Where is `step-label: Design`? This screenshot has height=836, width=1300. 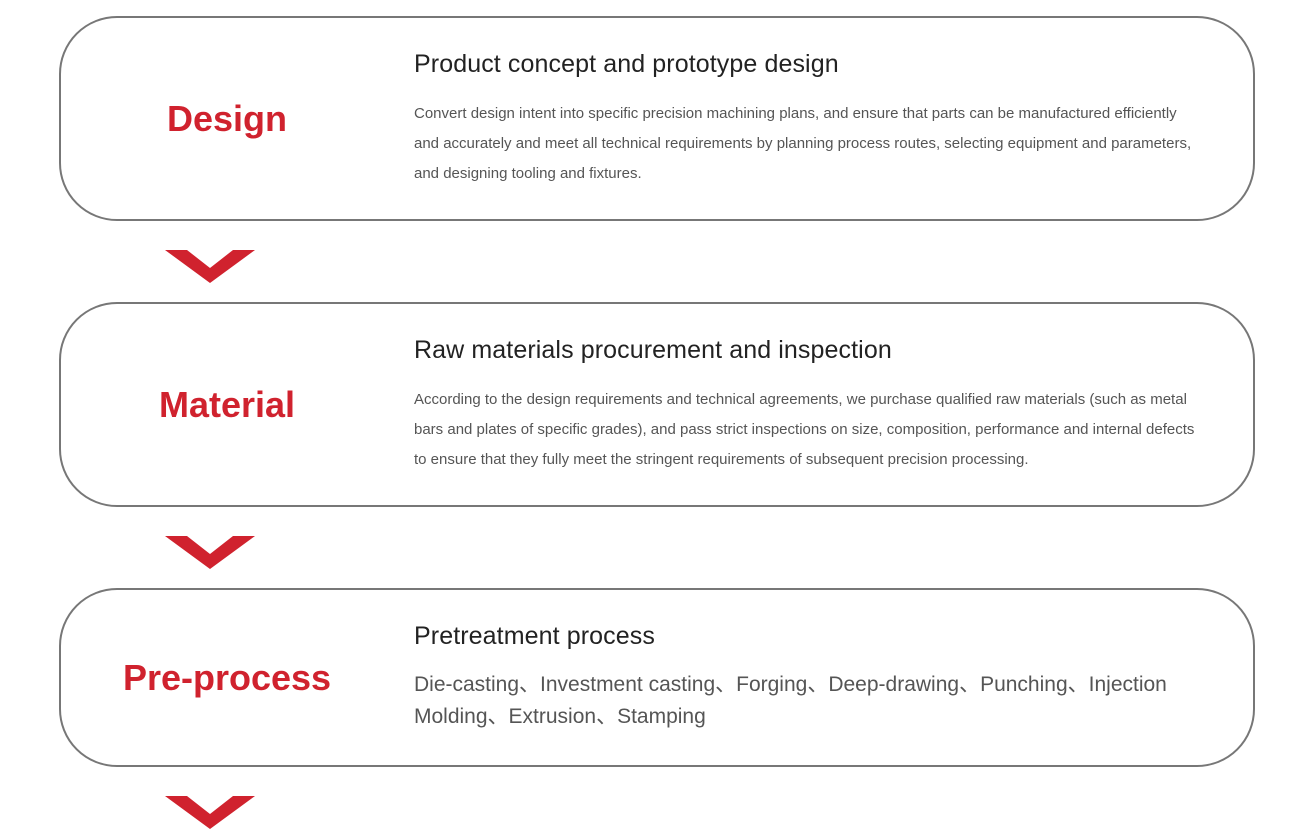 step-label: Design is located at coordinates (227, 118).